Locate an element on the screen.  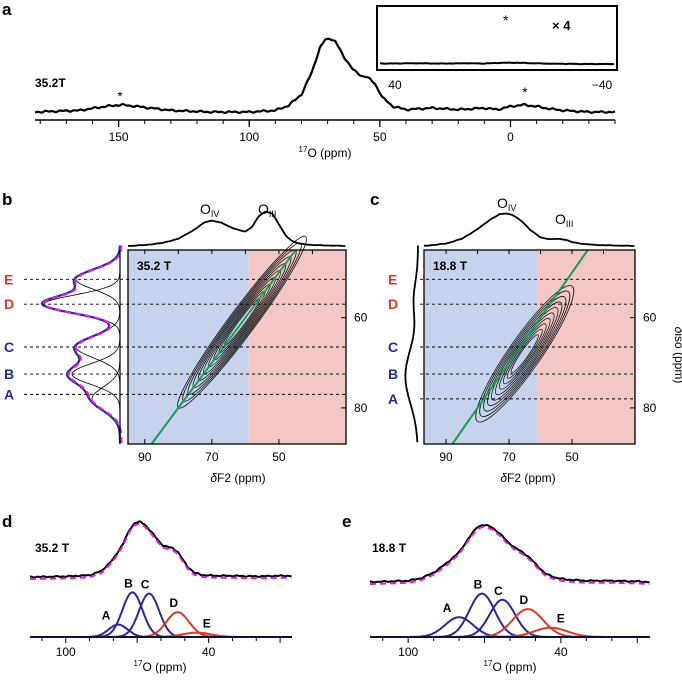
c-xtick-label-50: 50 is located at coordinates (572, 457).